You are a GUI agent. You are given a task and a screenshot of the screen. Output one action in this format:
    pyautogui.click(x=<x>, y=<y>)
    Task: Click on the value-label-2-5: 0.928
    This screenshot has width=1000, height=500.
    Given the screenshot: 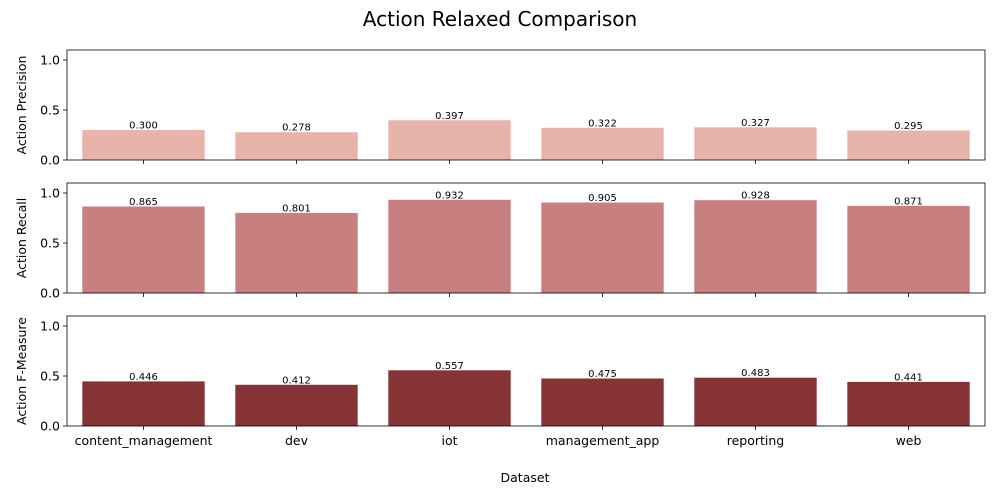 What is the action you would take?
    pyautogui.click(x=755, y=196)
    